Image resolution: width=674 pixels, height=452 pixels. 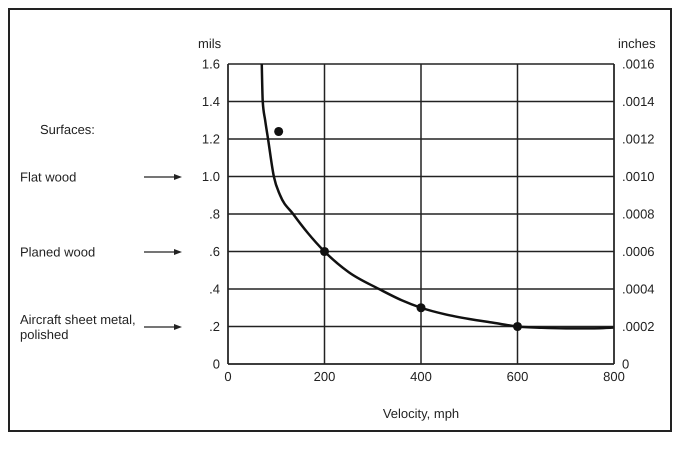 What do you see at coordinates (216, 364) in the screenshot?
I see `y-tick-label: 0` at bounding box center [216, 364].